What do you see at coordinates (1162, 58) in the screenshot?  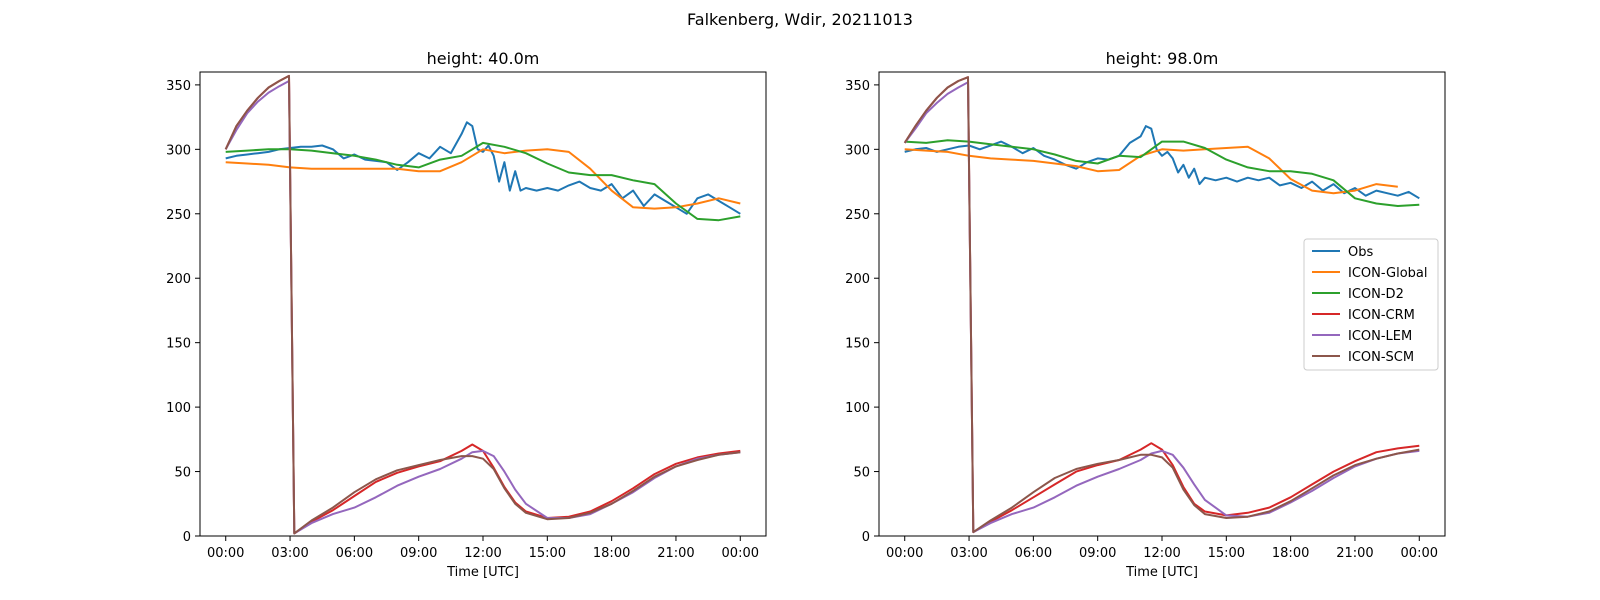 I see `panel-title: height: 98.0m` at bounding box center [1162, 58].